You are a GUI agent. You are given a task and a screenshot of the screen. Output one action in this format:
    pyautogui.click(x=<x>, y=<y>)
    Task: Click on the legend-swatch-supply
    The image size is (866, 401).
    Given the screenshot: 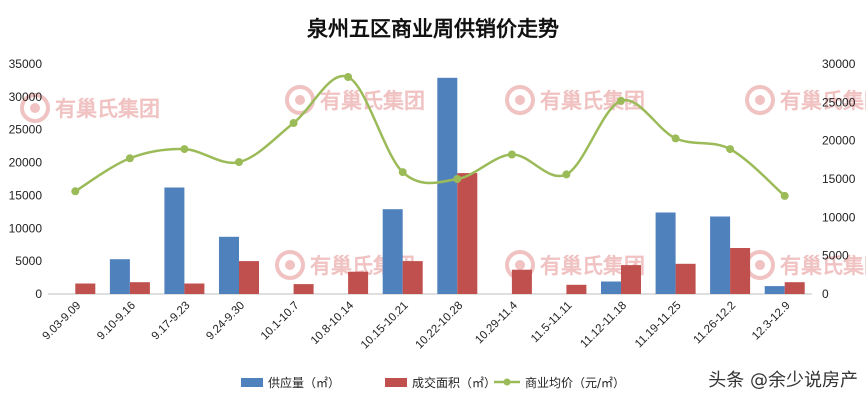 What is the action you would take?
    pyautogui.click(x=252, y=382)
    